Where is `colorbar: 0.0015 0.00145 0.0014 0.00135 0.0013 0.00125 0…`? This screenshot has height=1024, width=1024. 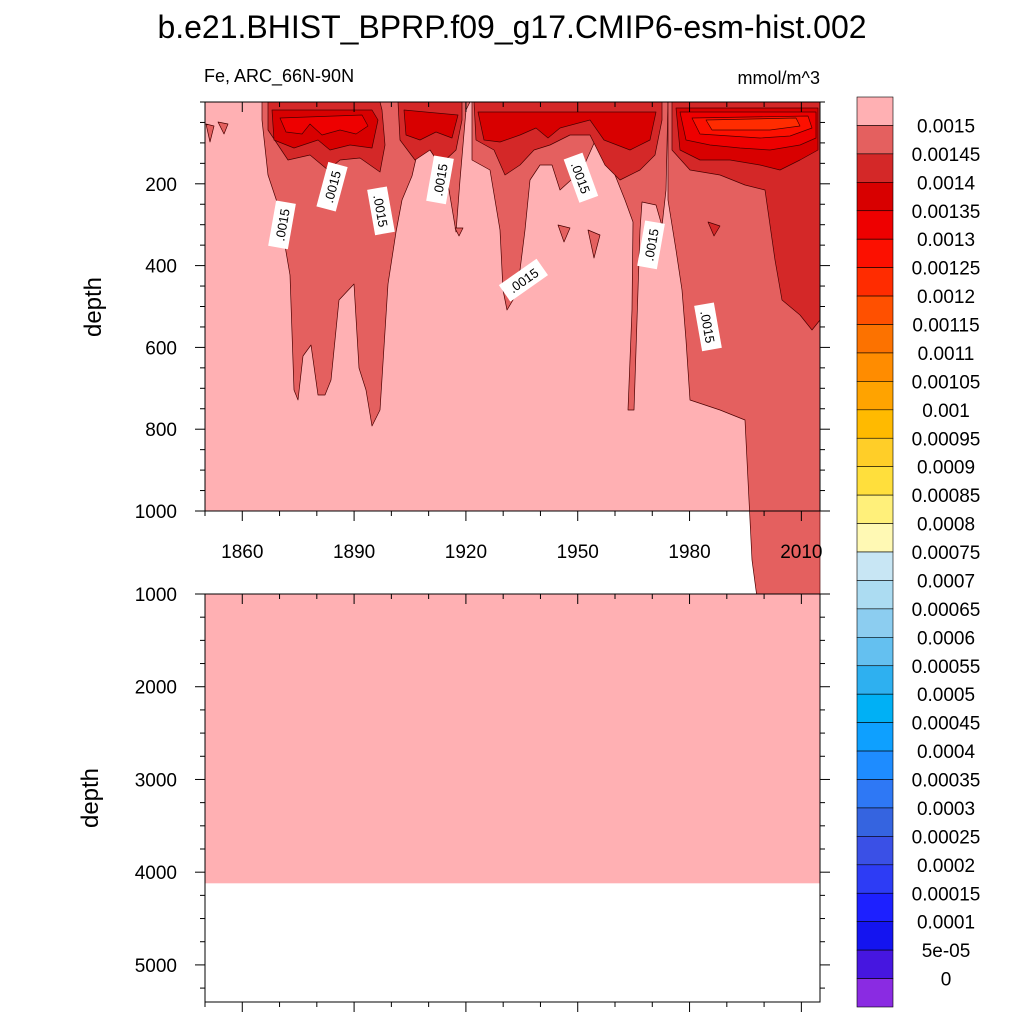
colorbar: 0.0015 0.00145 0.0014 0.00135 0.0013 0.00125 0… is located at coordinates (918, 552).